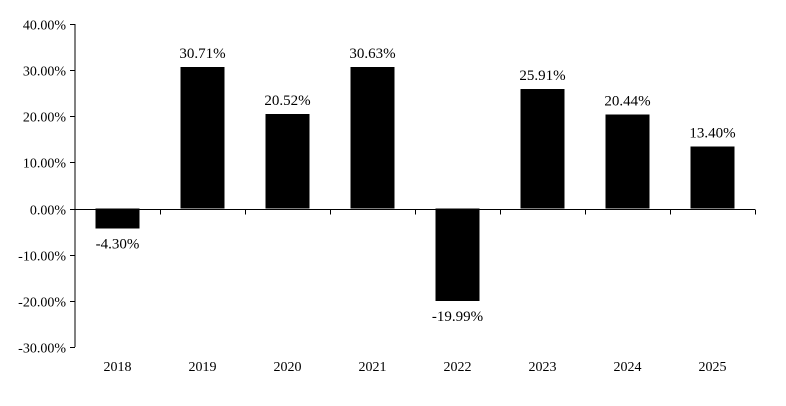  What do you see at coordinates (48, 211) in the screenshot?
I see `y-tick-label: 0.00%` at bounding box center [48, 211].